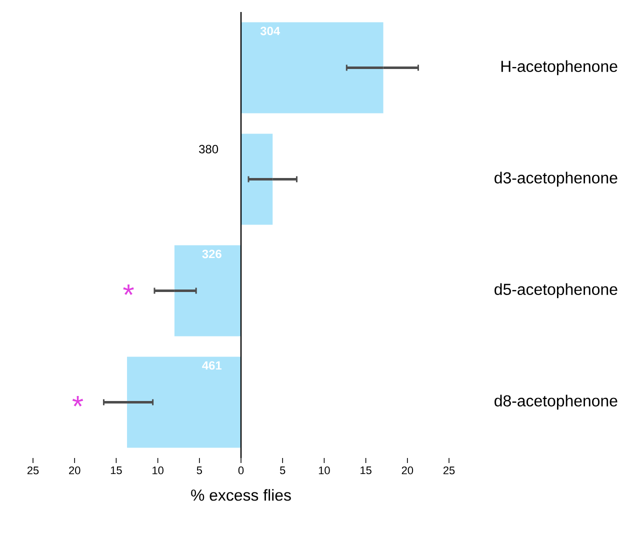 Image resolution: width=642 pixels, height=553 pixels. Describe the element at coordinates (241, 470) in the screenshot. I see `x-tick-label: 0` at that location.